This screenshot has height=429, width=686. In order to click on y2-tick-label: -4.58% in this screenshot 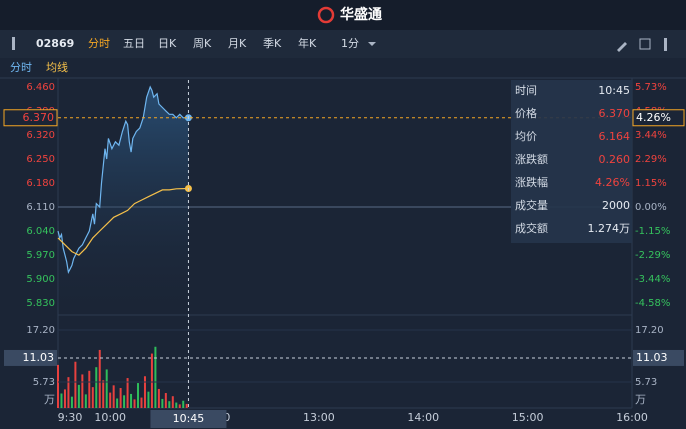, I will do `click(652, 303)`.